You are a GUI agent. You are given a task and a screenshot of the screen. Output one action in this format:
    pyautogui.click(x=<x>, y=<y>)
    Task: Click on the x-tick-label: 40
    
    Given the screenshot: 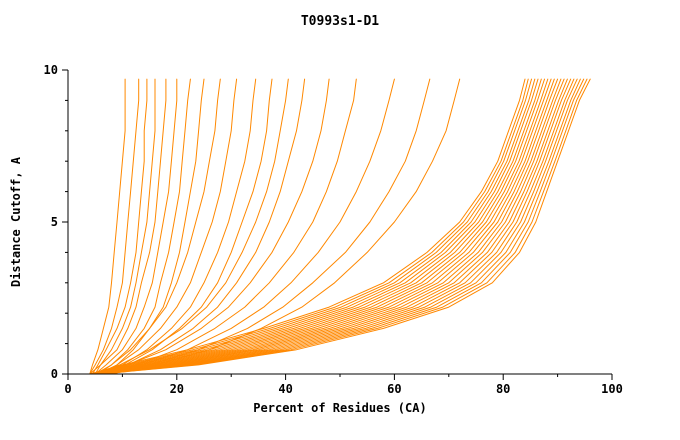 What is the action you would take?
    pyautogui.click(x=285, y=389)
    